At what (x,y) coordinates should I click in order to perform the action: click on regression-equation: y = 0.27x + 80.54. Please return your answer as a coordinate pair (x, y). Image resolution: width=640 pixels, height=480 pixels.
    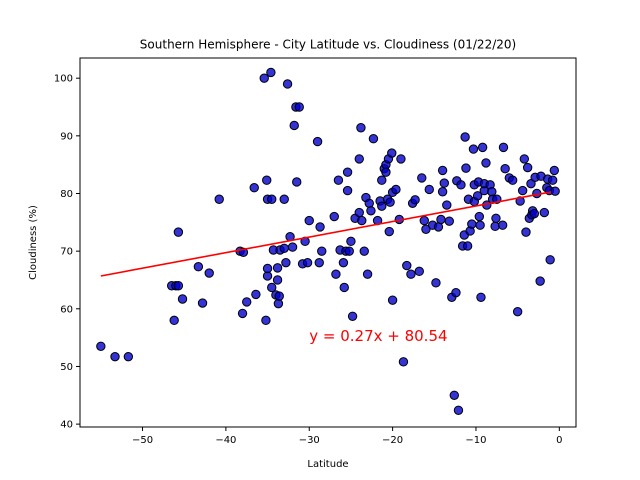
    Looking at the image, I should click on (378, 336).